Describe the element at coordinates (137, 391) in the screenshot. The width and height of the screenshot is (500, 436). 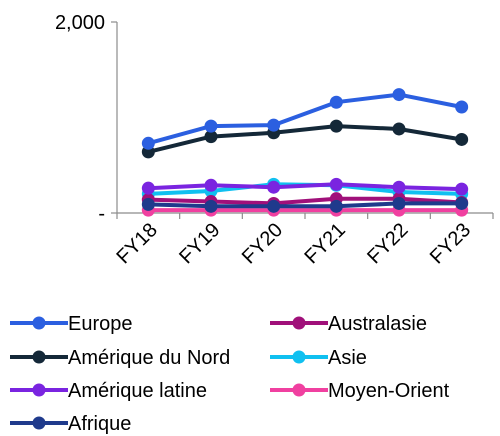
I see `legend-label: Amérique latine` at that location.